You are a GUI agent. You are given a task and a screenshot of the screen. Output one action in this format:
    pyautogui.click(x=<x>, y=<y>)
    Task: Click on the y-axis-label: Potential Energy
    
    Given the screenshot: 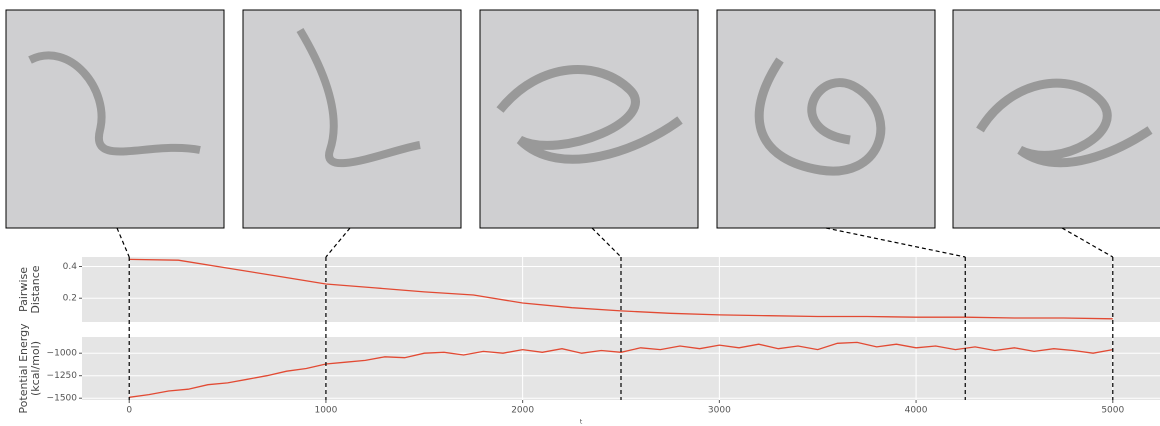 What is the action you would take?
    pyautogui.click(x=23, y=368)
    